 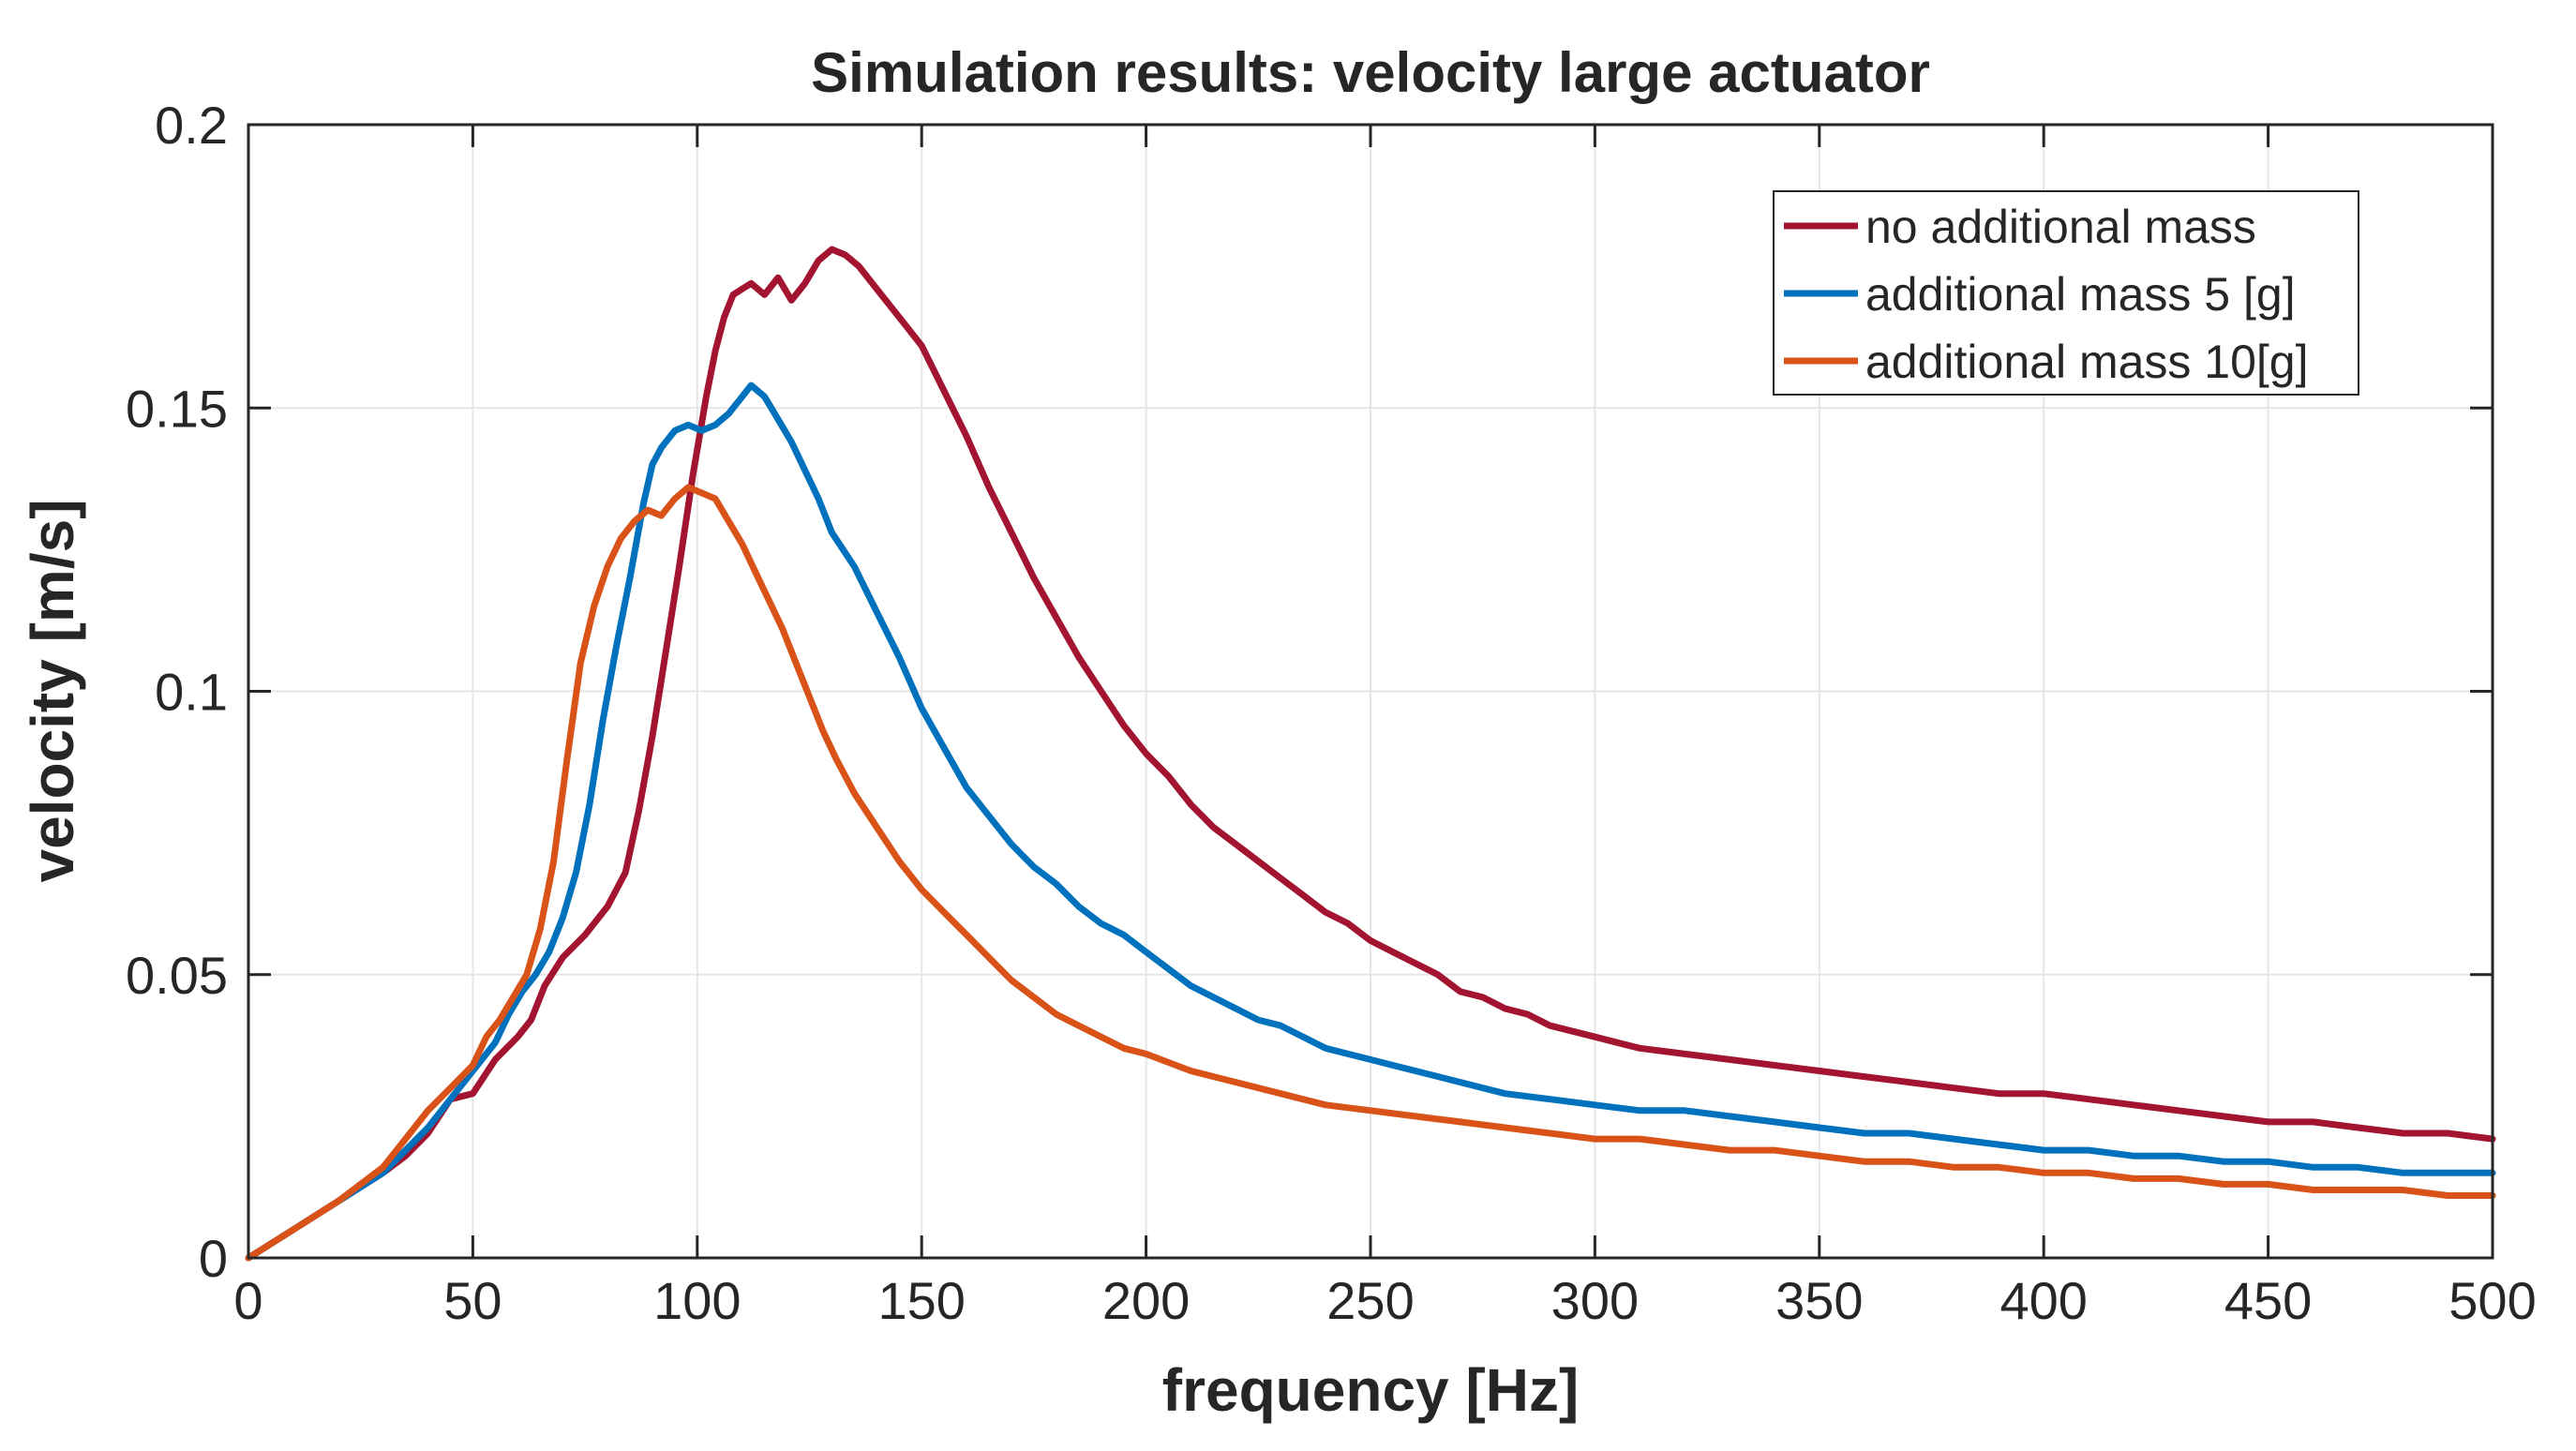 What do you see at coordinates (214, 1258) in the screenshot?
I see `y-tick-label: 0` at bounding box center [214, 1258].